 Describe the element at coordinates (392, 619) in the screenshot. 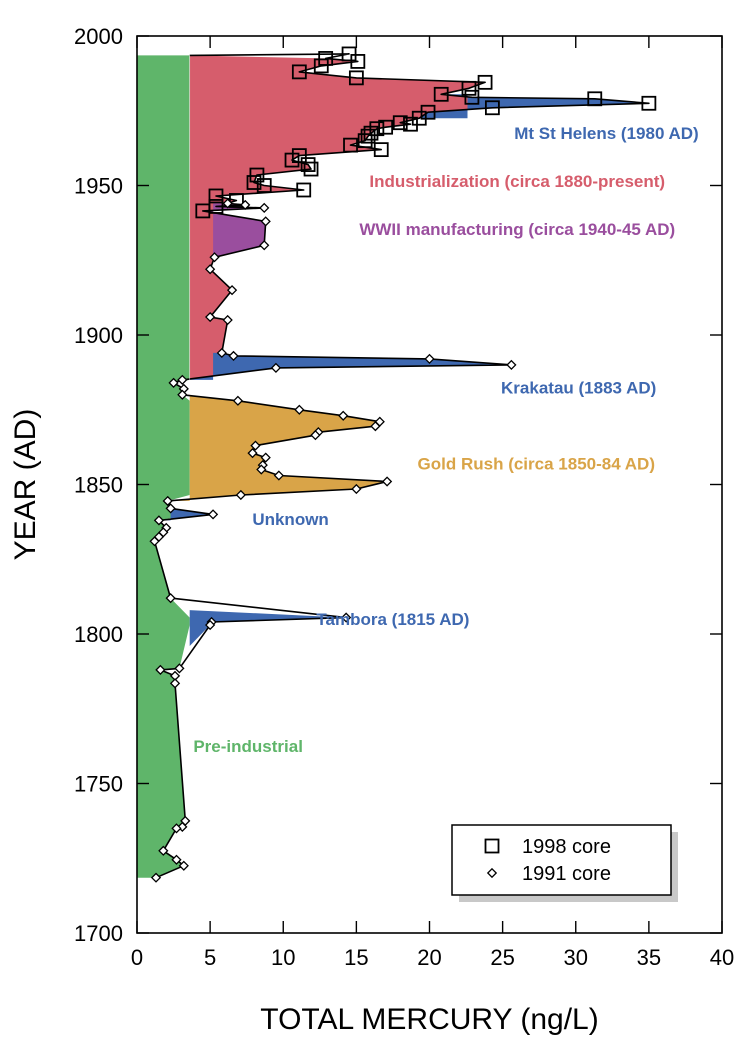

I see `annotation-label: Tambora (1815 AD)` at that location.